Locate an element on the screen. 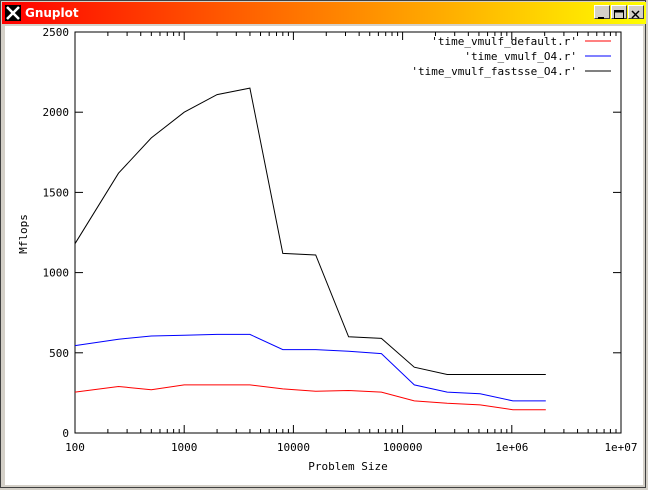  y-tick-label: 500 is located at coordinates (59, 353).